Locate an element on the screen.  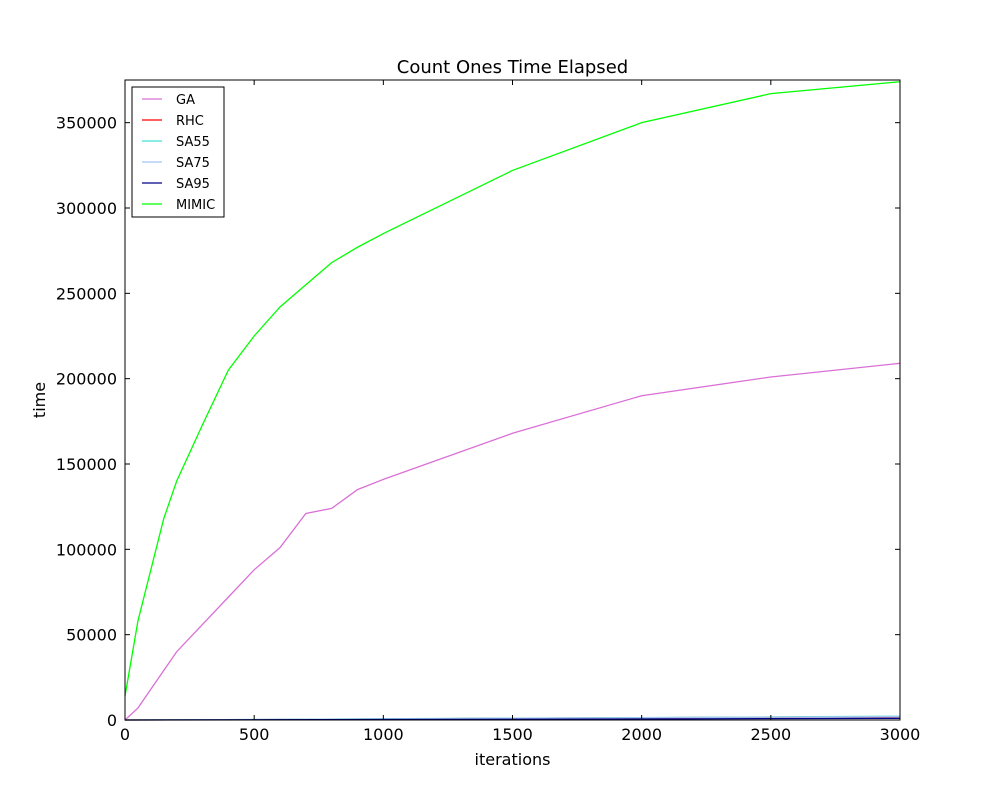
y-tick-label: 350000 is located at coordinates (86, 123).